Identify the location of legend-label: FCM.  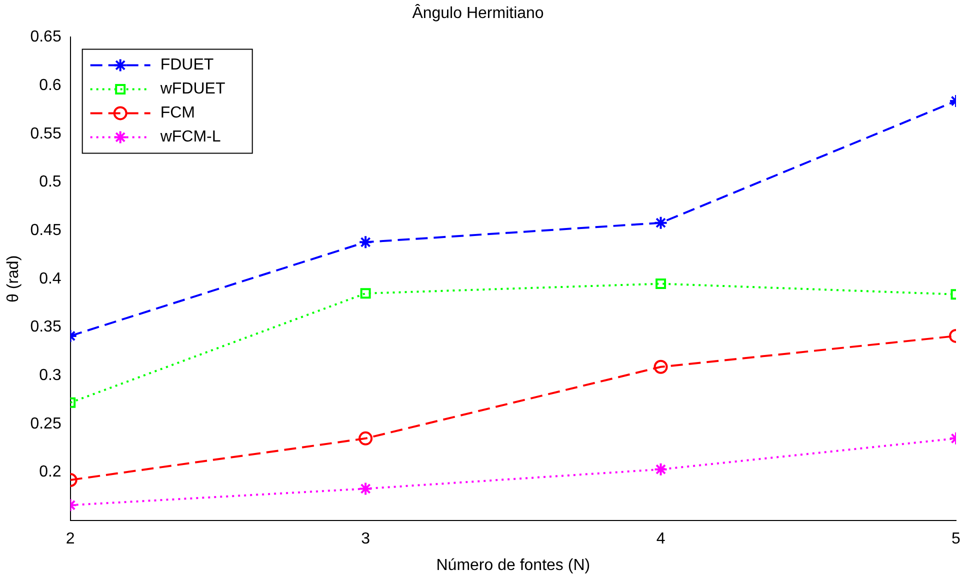
(177, 113).